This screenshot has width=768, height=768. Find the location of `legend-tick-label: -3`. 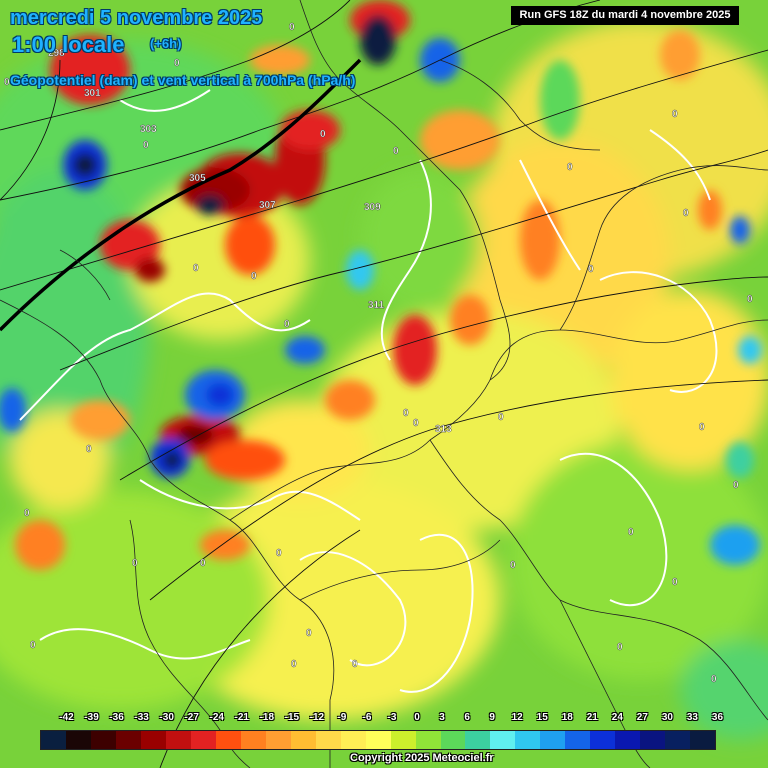

legend-tick-label: -3 is located at coordinates (392, 717).